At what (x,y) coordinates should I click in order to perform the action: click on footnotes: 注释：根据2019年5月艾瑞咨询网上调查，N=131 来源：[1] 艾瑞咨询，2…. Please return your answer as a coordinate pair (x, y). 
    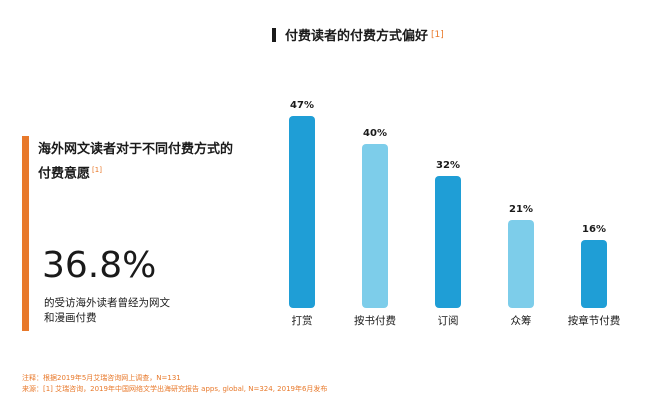
    Looking at the image, I should click on (174, 384).